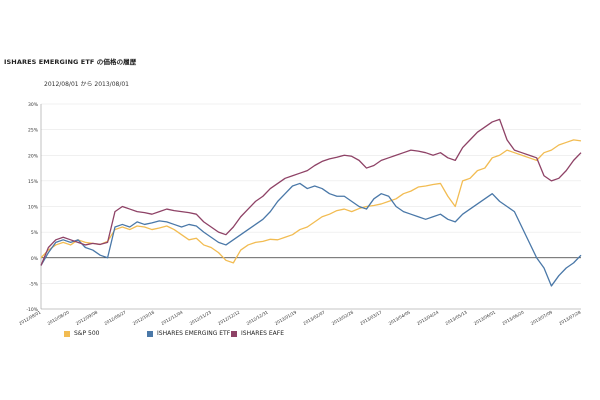  Describe the element at coordinates (33, 105) in the screenshot. I see `y-tick-label: 30%` at that location.